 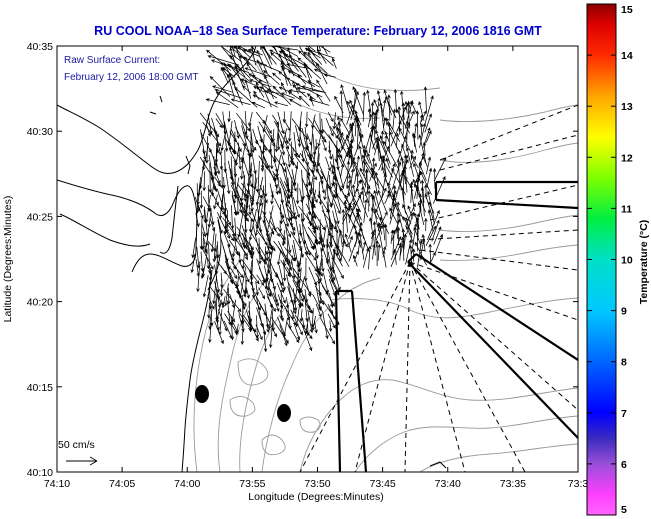 What do you see at coordinates (131, 77) in the screenshot?
I see `legend-note-line2: February 12, 2006 18:00 GMT` at bounding box center [131, 77].